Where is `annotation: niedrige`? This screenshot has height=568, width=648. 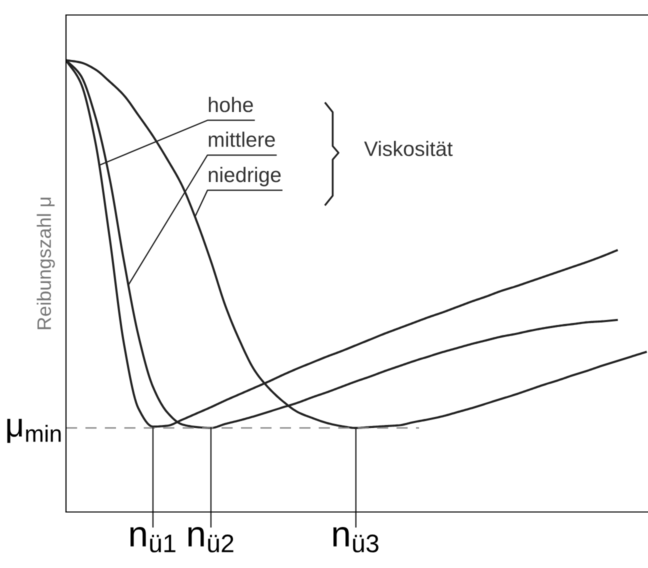
annotation: niedrige is located at coordinates (244, 176).